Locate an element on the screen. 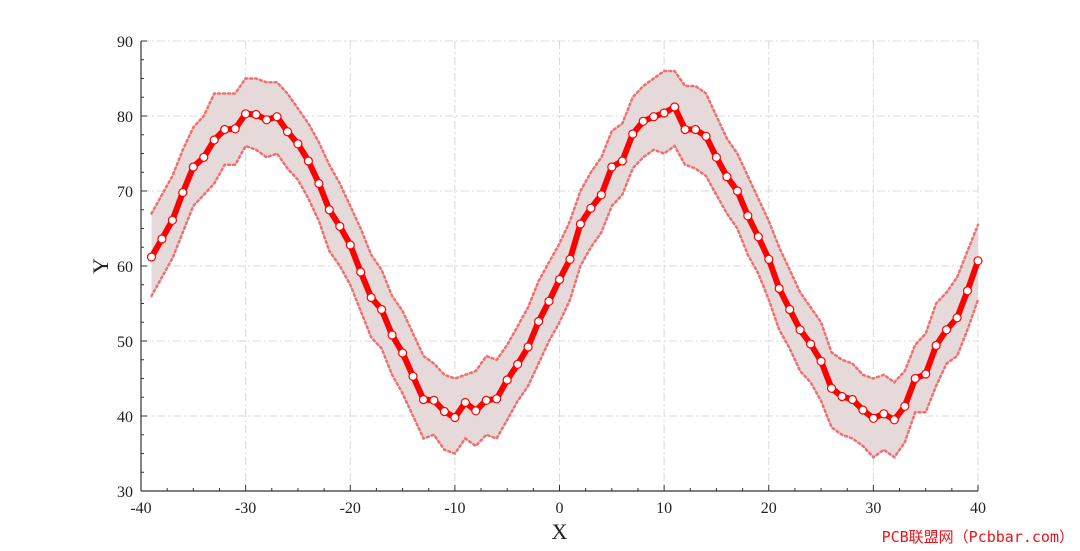 This screenshot has width=1080, height=551. x-tick-label: 0 is located at coordinates (560, 508).